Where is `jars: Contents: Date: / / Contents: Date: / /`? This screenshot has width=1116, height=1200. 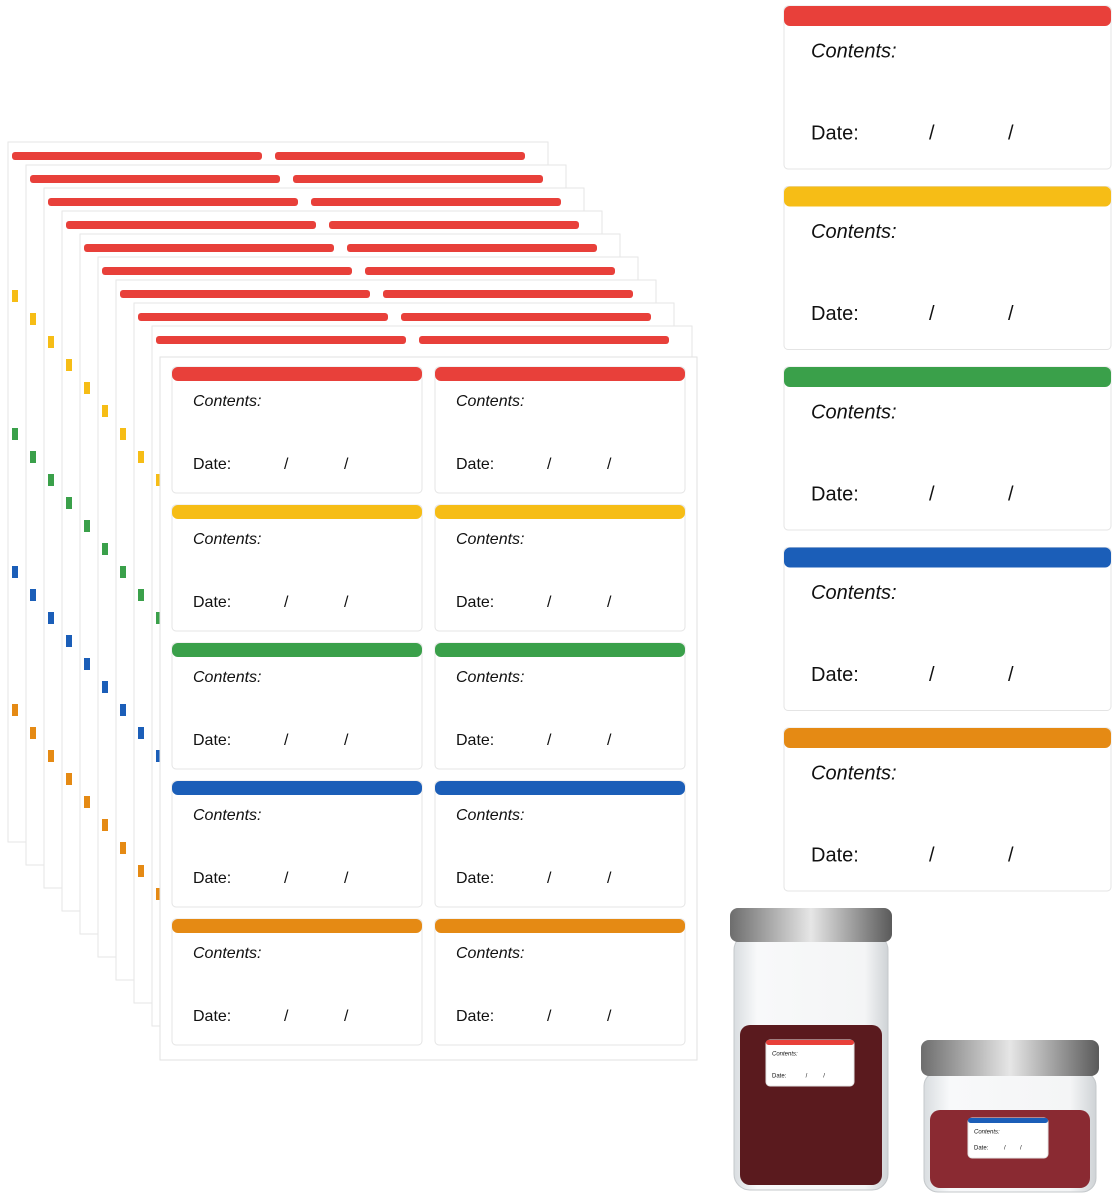
jars: Contents: Date: / / Contents: Date: / / is located at coordinates (914, 1050).